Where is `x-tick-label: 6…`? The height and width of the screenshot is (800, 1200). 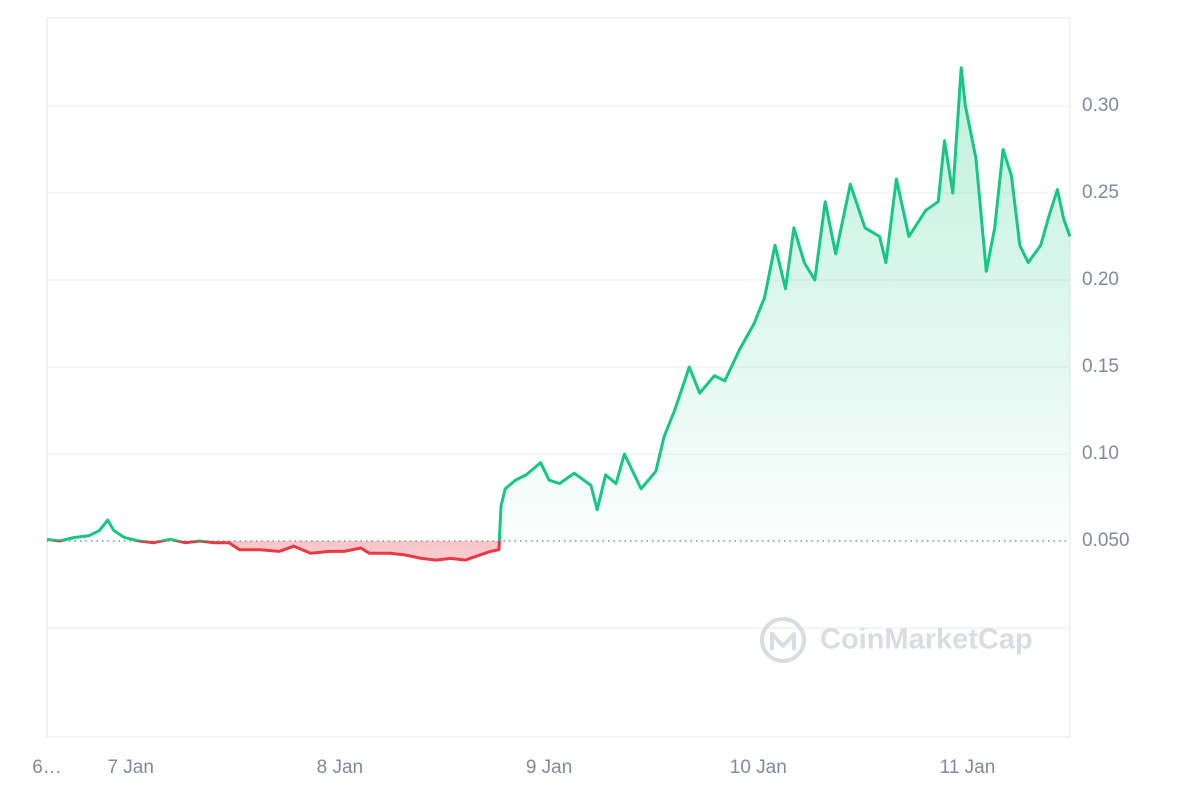
x-tick-label: 6… is located at coordinates (47, 767).